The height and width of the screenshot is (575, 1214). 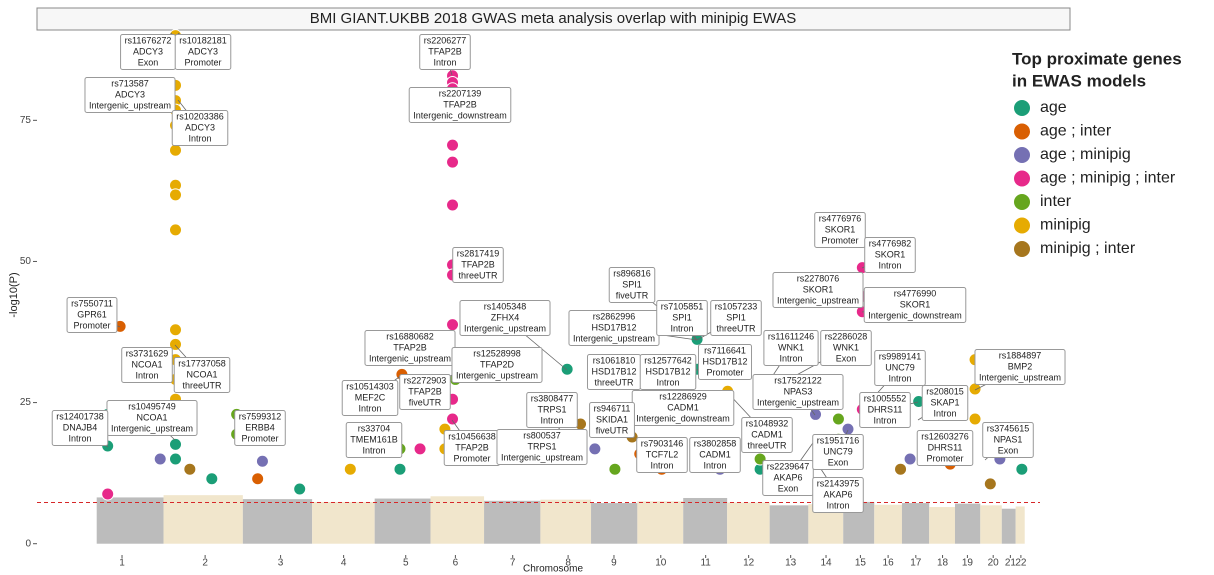 I want to click on annotation-text: ERBB4, so click(x=260, y=427).